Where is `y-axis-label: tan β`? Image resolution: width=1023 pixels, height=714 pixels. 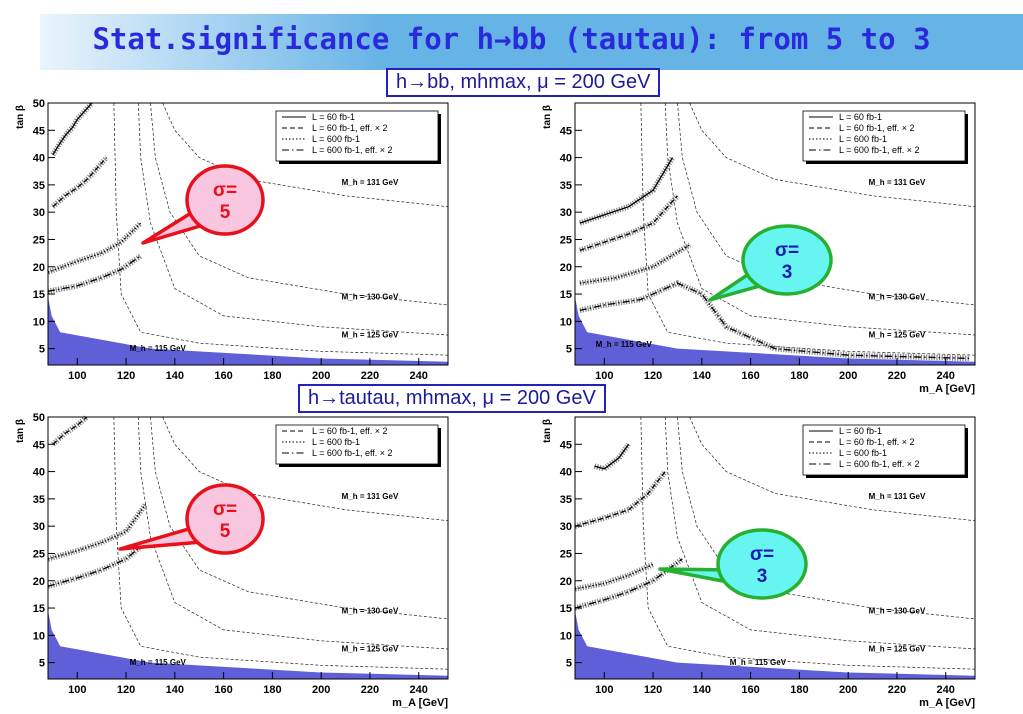 y-axis-label: tan β is located at coordinates (547, 431).